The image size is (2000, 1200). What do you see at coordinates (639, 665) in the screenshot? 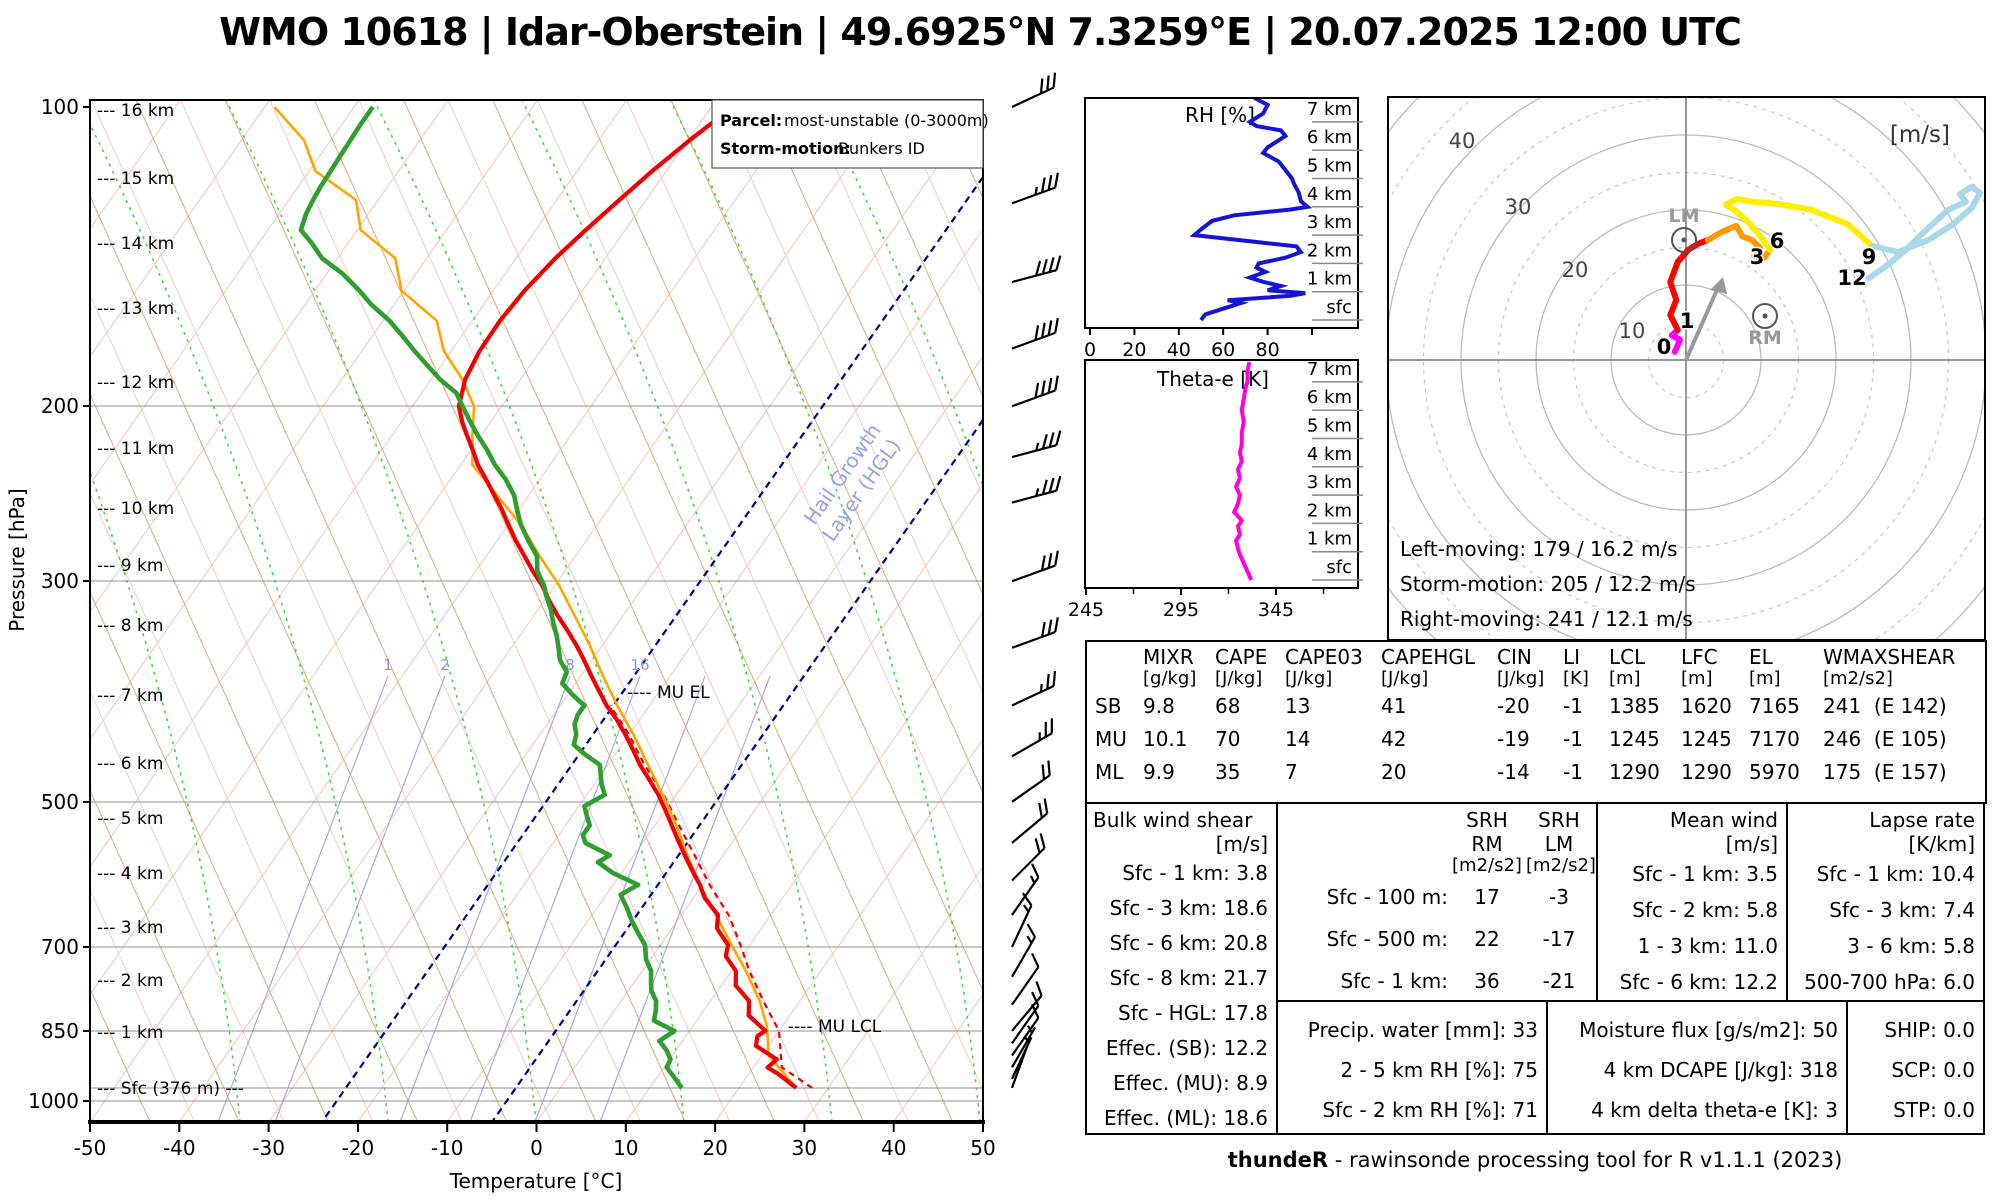
I see `mixing-ratio-label: 16` at bounding box center [639, 665].